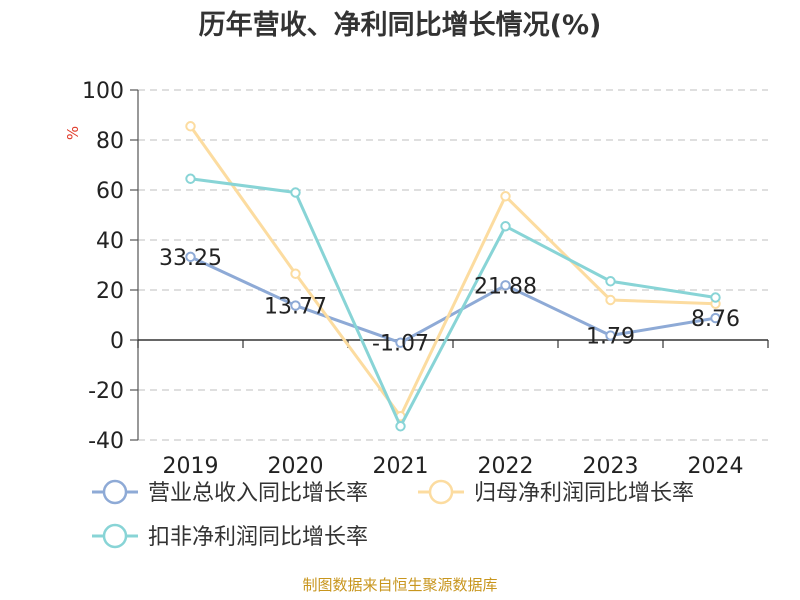 The width and height of the screenshot is (800, 600). What do you see at coordinates (296, 466) in the screenshot?
I see `x-tick-label: 2020` at bounding box center [296, 466].